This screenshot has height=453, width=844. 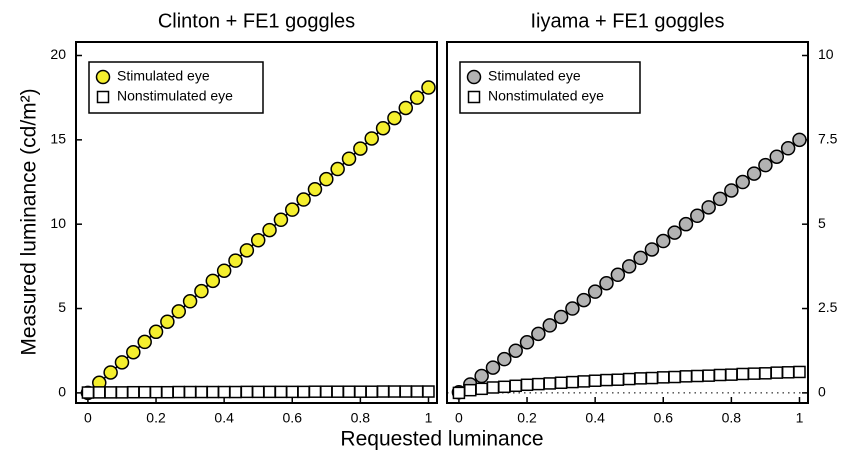 What do you see at coordinates (828, 307) in the screenshot?
I see `y-tick-label: 2.5` at bounding box center [828, 307].